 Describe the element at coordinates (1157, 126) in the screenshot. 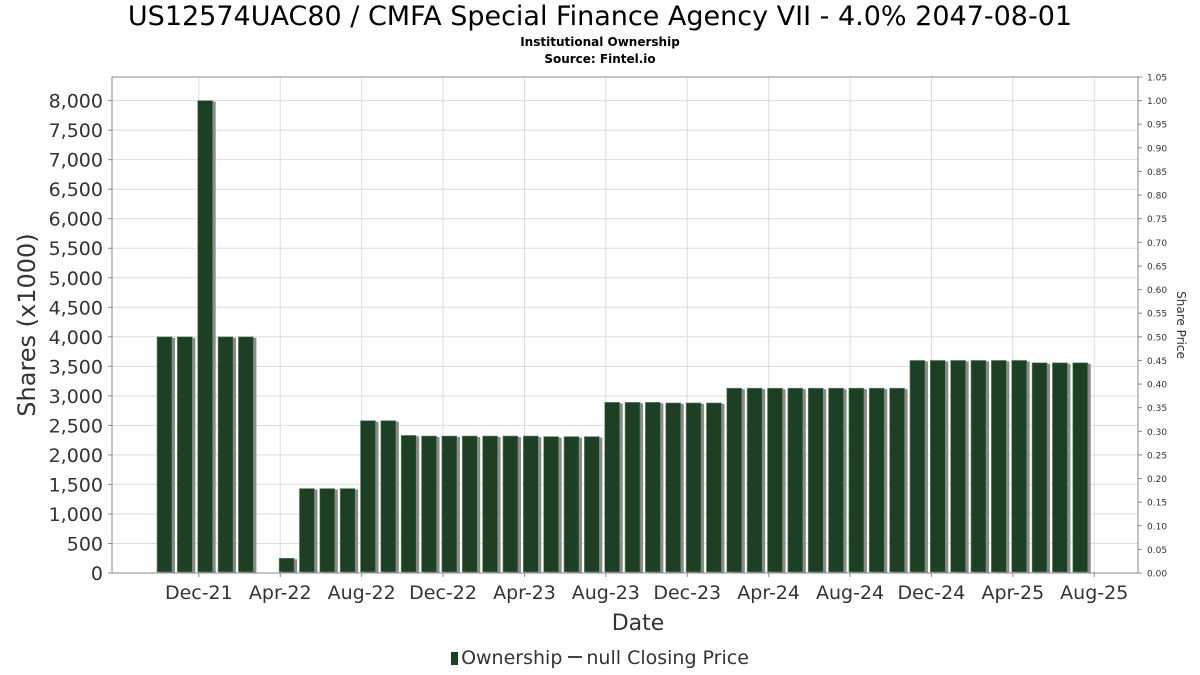

I see `y2-tick-label: 0.95` at that location.